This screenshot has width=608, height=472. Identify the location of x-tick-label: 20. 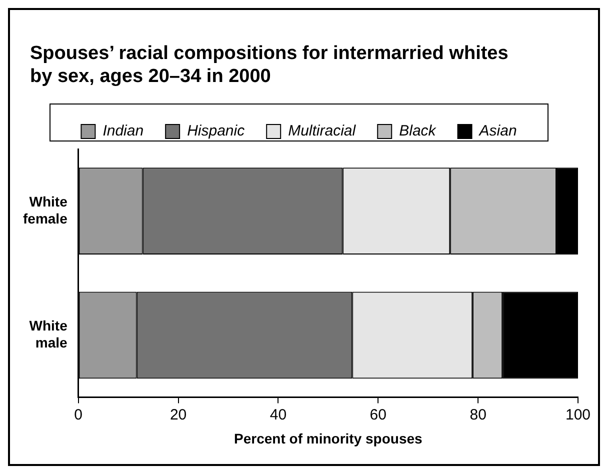
(178, 415).